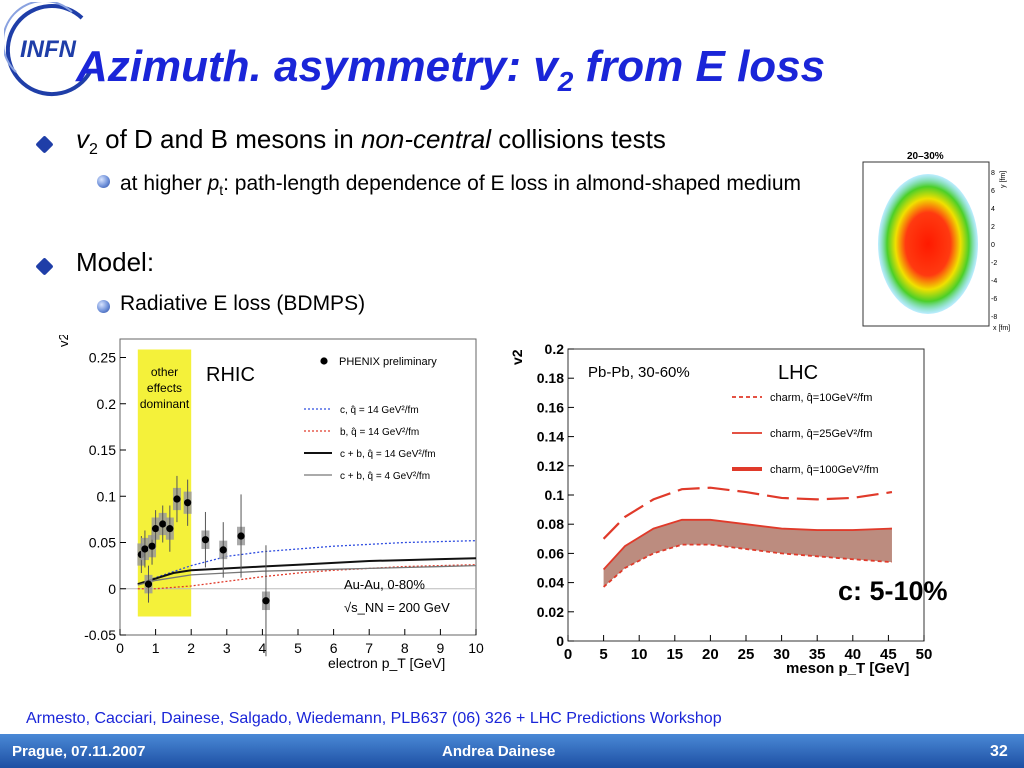 This screenshot has height=768, width=1024. I want to click on rhic-x-tick-label: 3, so click(227, 648).